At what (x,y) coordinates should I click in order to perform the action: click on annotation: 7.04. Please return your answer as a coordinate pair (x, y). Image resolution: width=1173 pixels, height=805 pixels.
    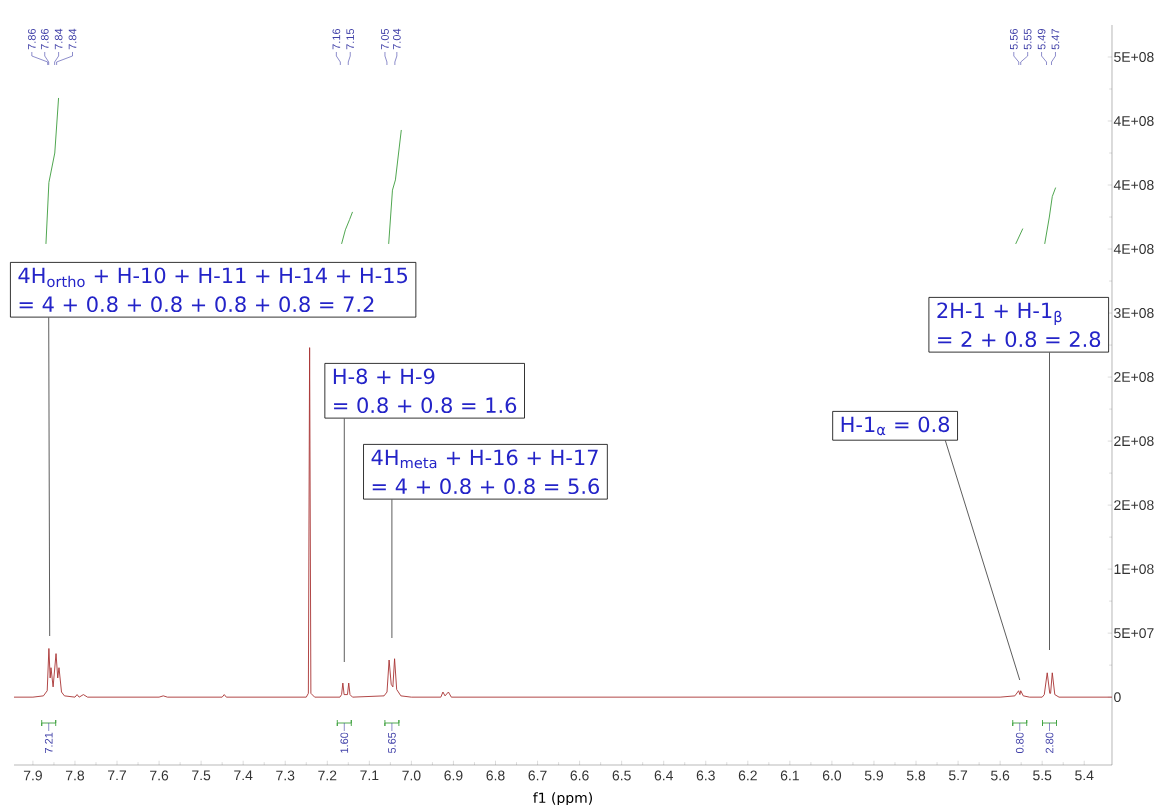
    Looking at the image, I should click on (396, 39).